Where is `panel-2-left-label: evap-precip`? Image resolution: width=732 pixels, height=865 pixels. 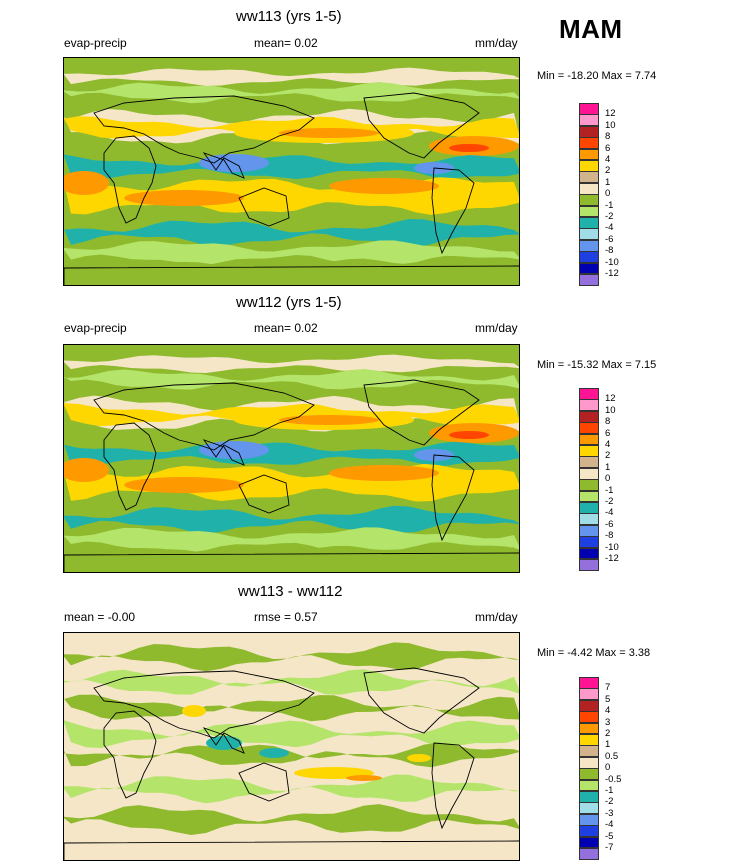
panel-2-left-label: evap-precip is located at coordinates (95, 328).